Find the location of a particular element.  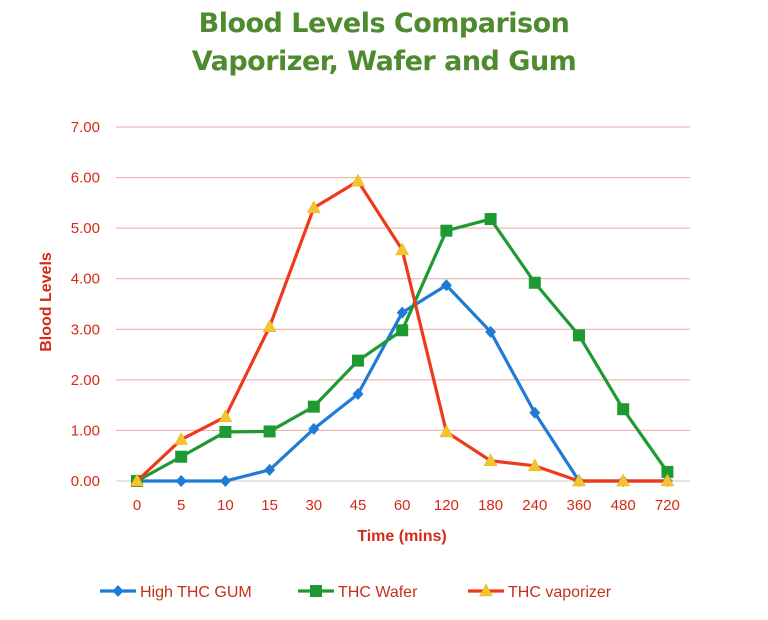

x-tick-label: 120 is located at coordinates (446, 505).